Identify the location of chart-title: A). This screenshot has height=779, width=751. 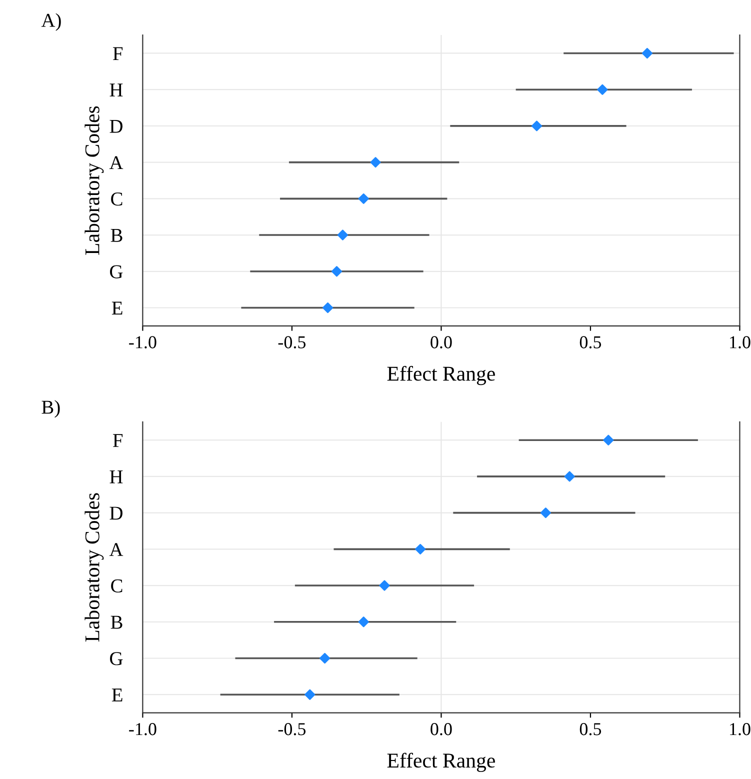
(51, 22).